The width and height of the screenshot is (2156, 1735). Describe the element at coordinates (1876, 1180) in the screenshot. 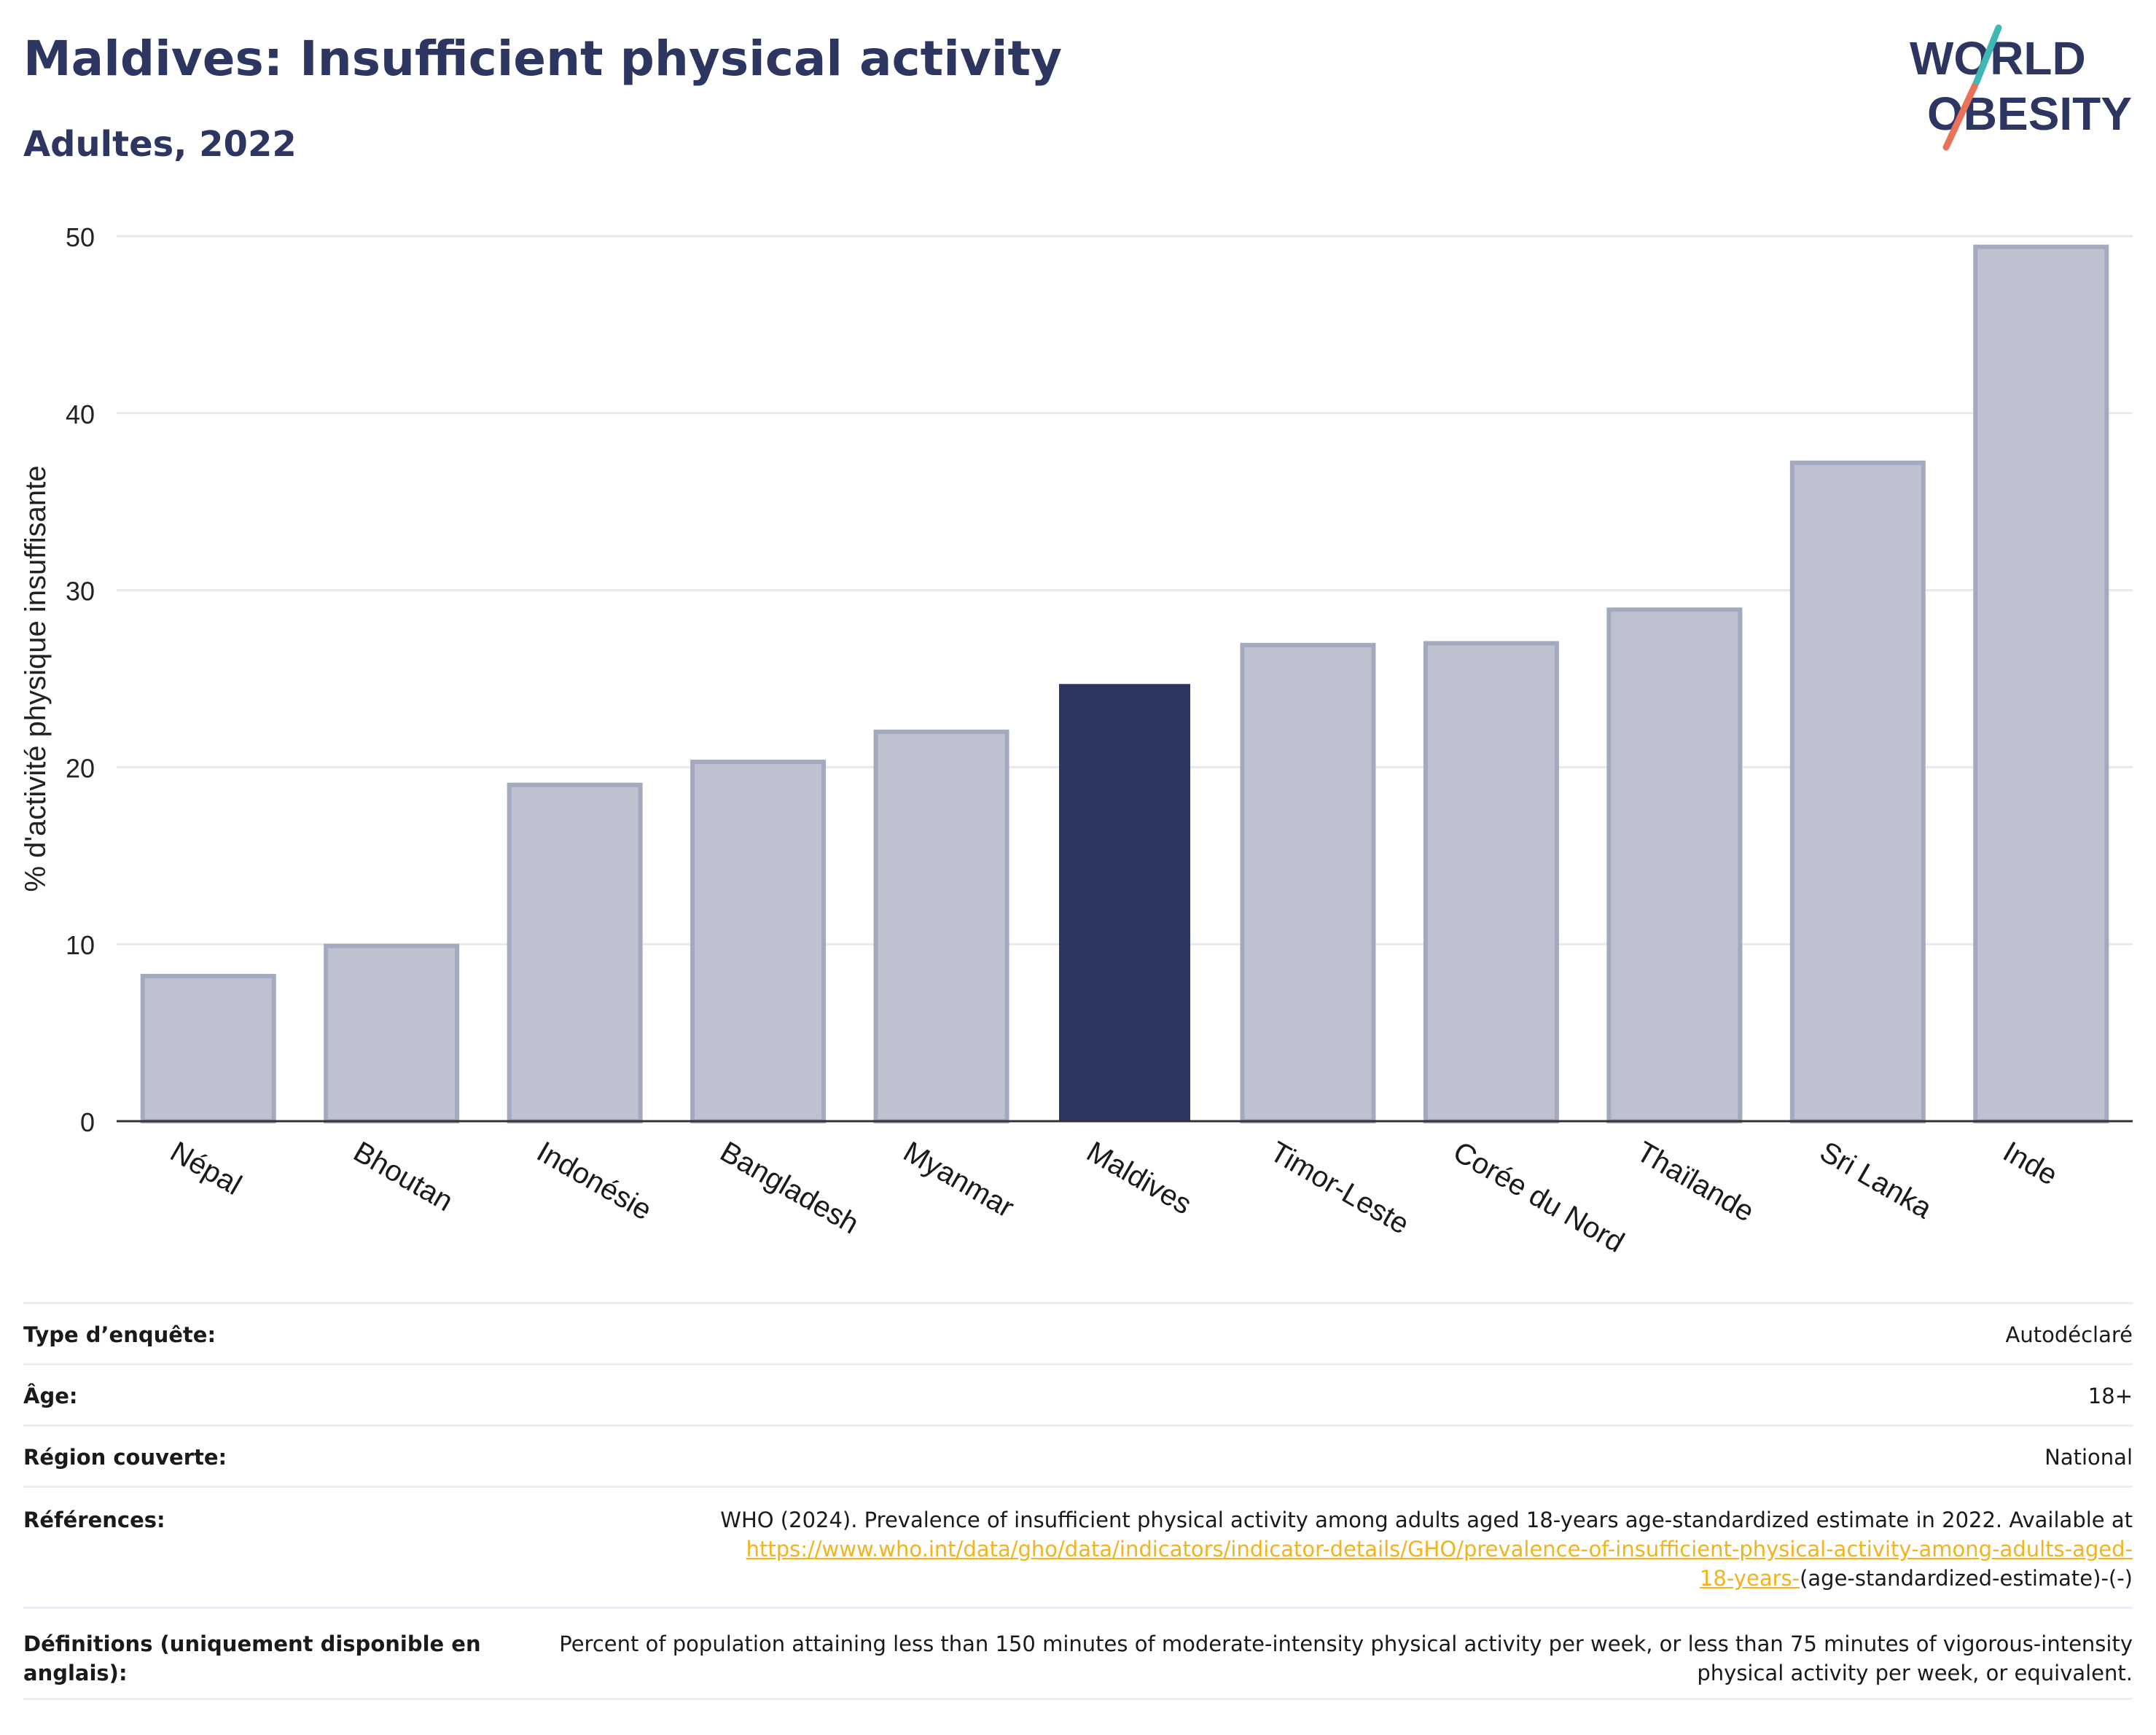

I see `x-tick-label: Sri Lanka` at that location.